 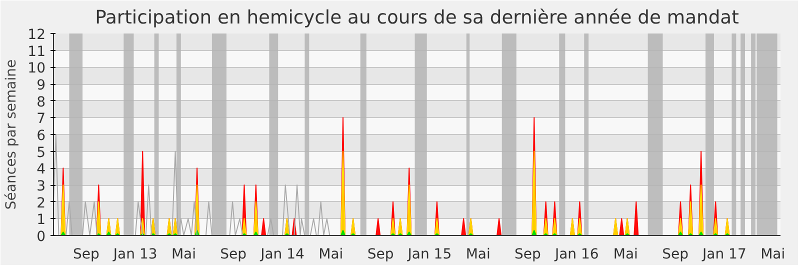 What do you see at coordinates (41, 86) in the screenshot?
I see `y-tick-label: 9` at bounding box center [41, 86].